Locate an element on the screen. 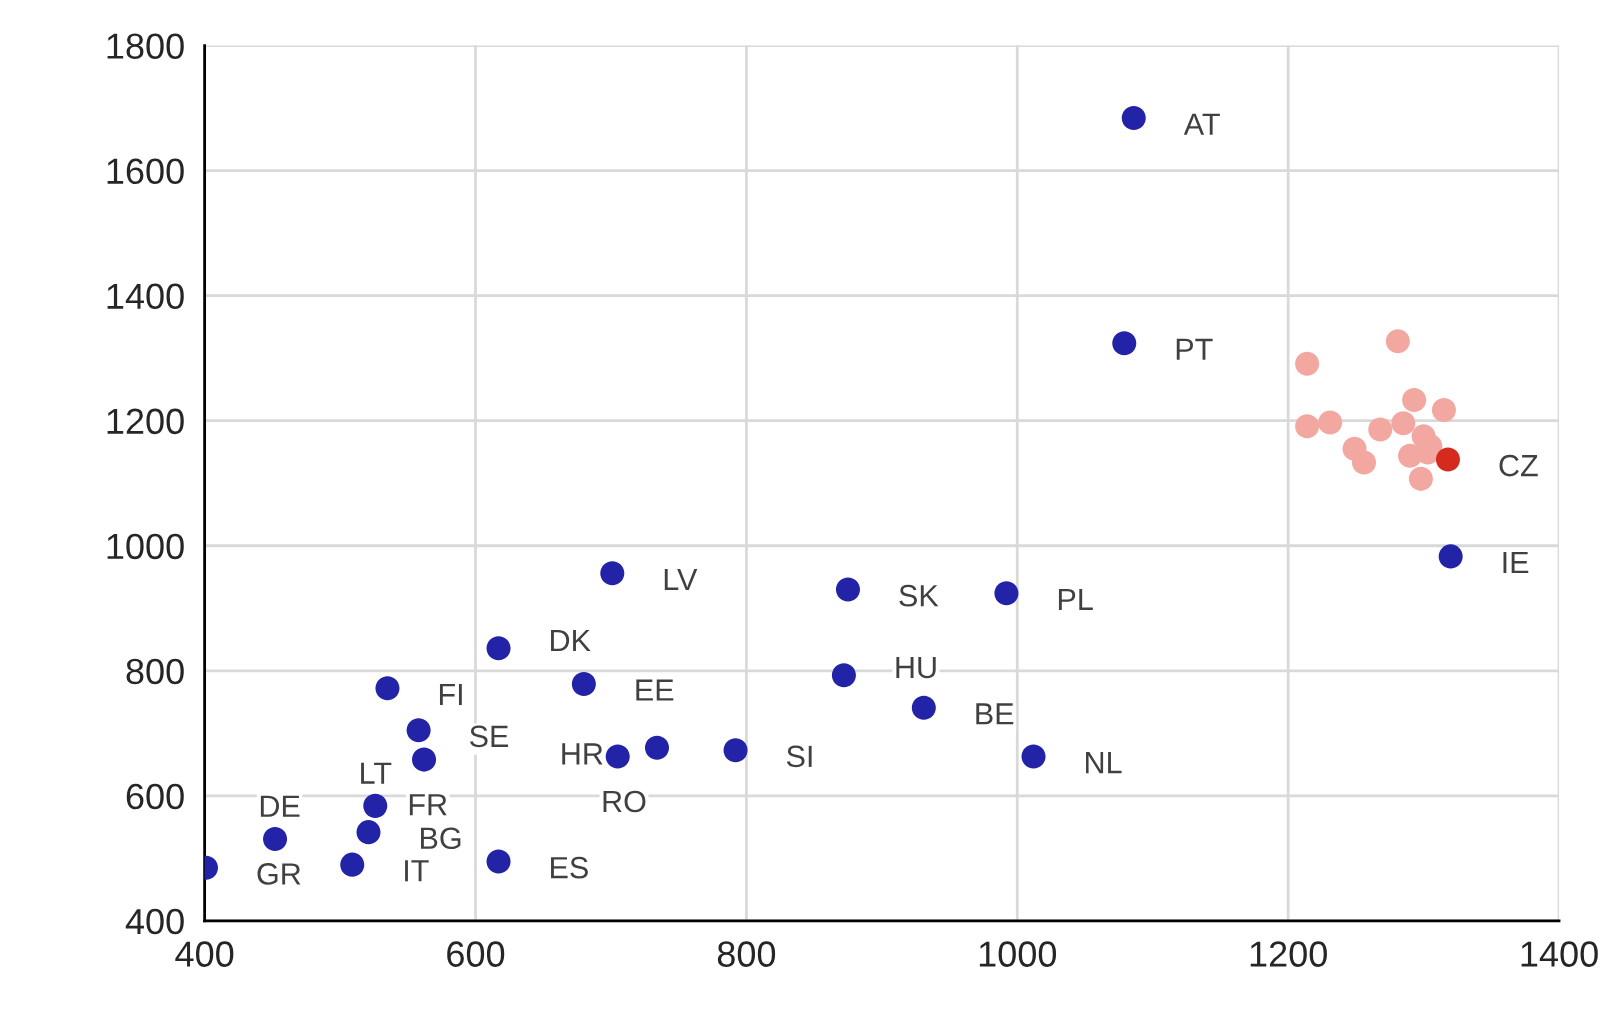  x-tick-label: 1000 is located at coordinates (1018, 954).